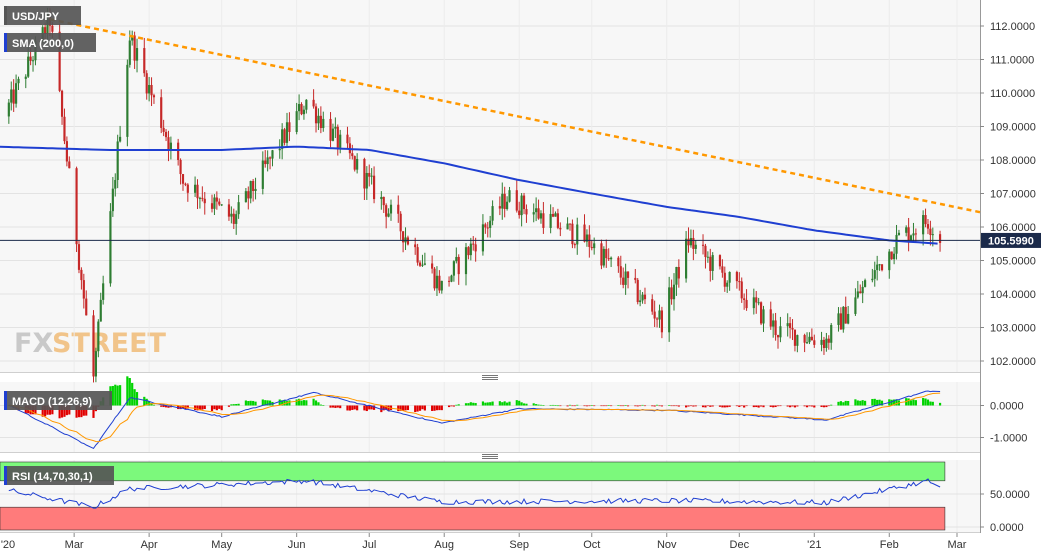  I want to click on tag-sma: SMA (200,0), so click(50, 42).